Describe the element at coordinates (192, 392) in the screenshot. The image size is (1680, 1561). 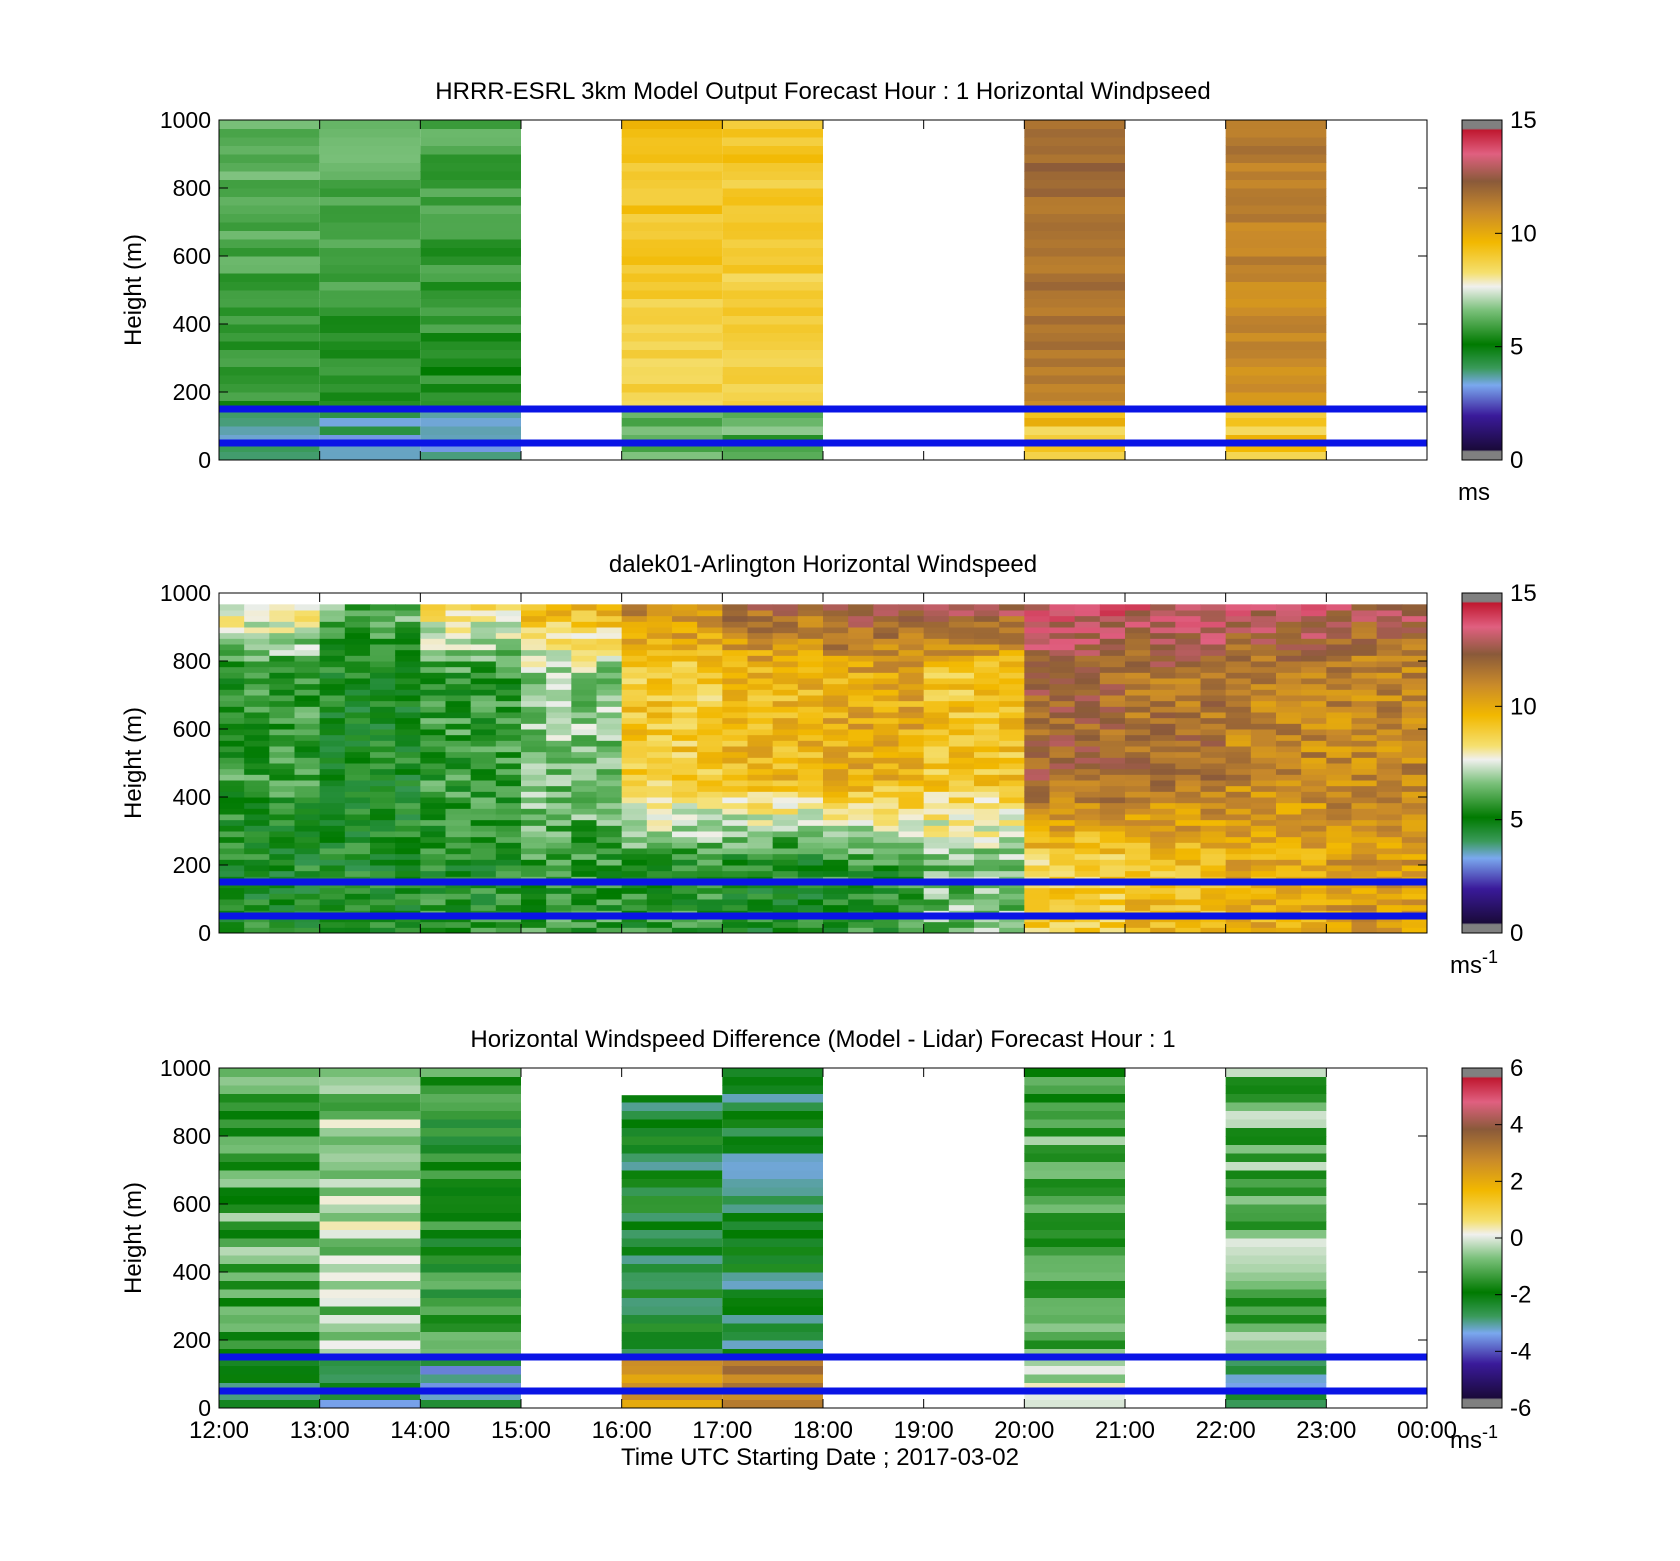
I see `y-tick-label: 200` at that location.